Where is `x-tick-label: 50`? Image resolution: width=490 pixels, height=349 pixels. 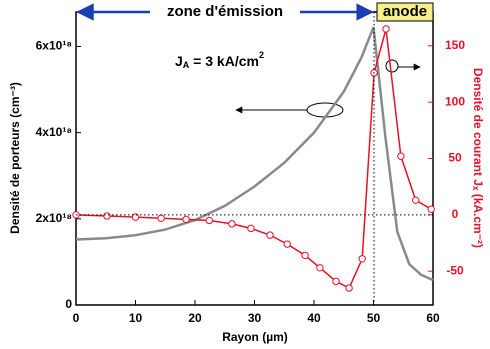 x-tick-label: 50 is located at coordinates (374, 318).